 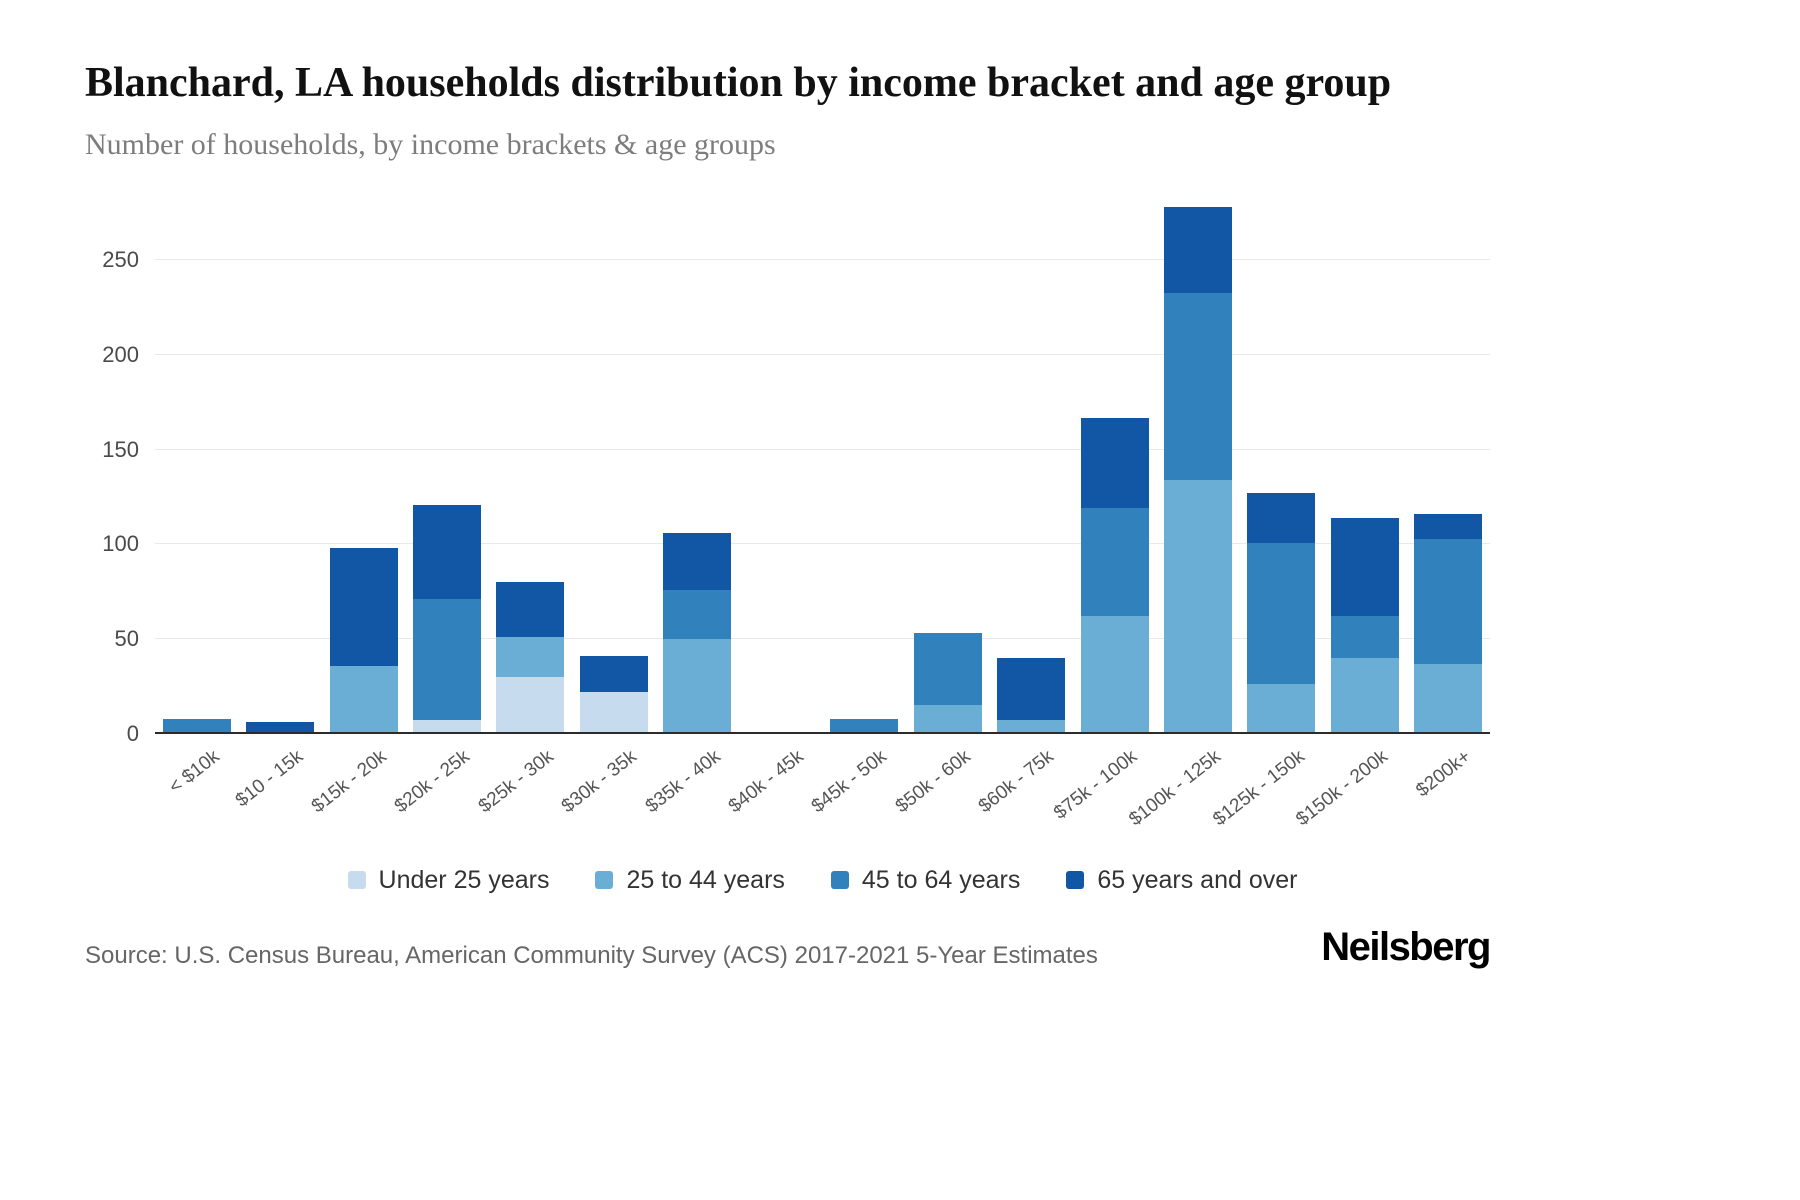 I want to click on neilsberg-logo: Neilsberg, so click(x=1406, y=946).